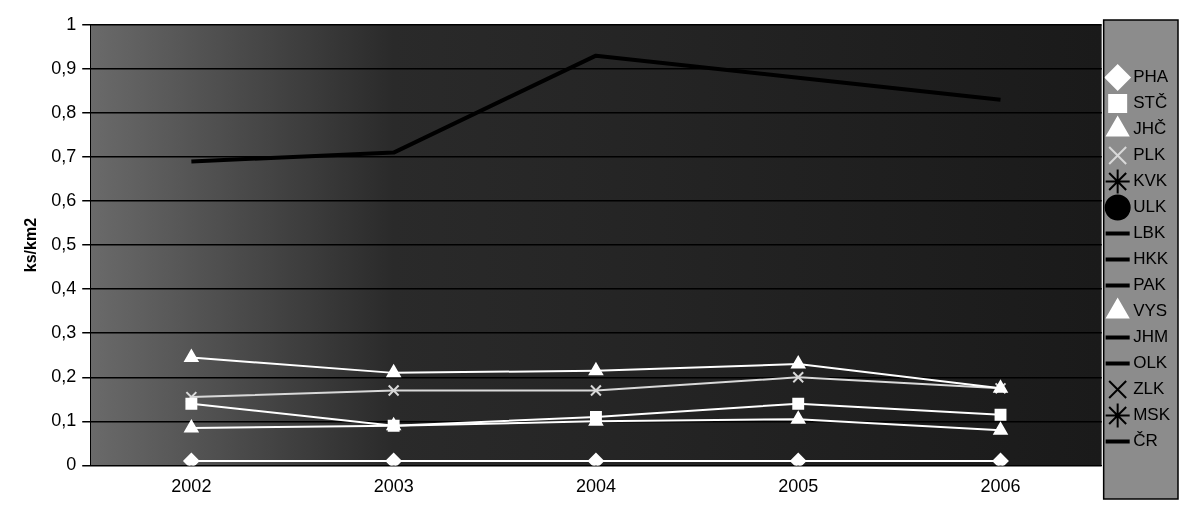 This screenshot has height=515, width=1194. I want to click on y-tick-label: 0,9, so click(64, 67).